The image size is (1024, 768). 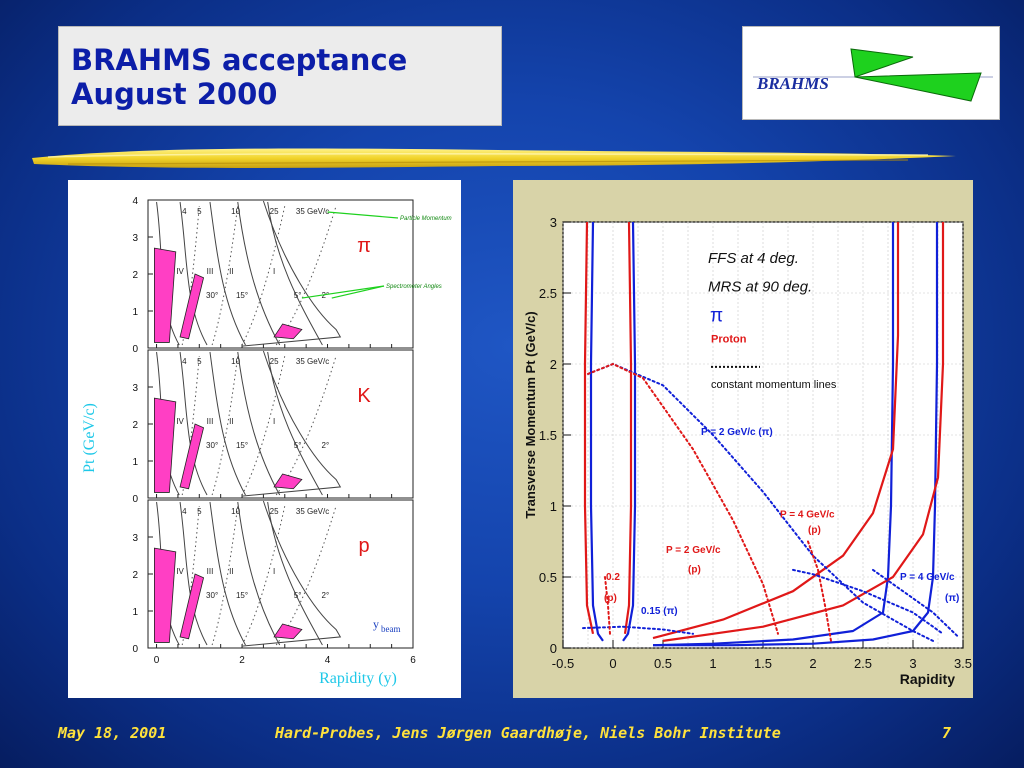 What do you see at coordinates (912, 663) in the screenshot?
I see `right-x-tick-label: 3` at bounding box center [912, 663].